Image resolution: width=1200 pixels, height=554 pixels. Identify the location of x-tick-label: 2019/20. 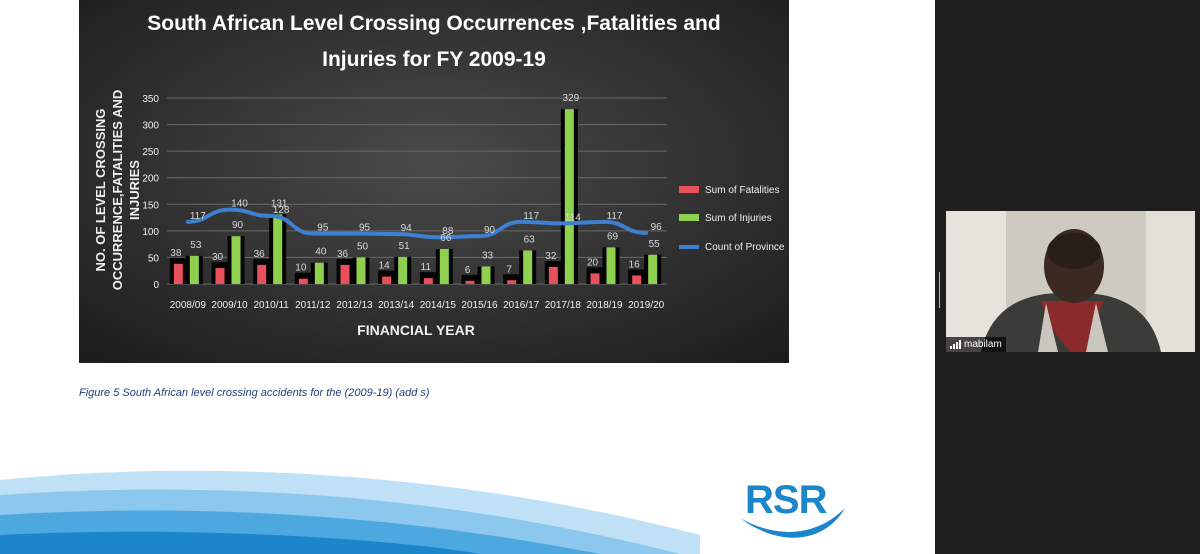
(646, 305).